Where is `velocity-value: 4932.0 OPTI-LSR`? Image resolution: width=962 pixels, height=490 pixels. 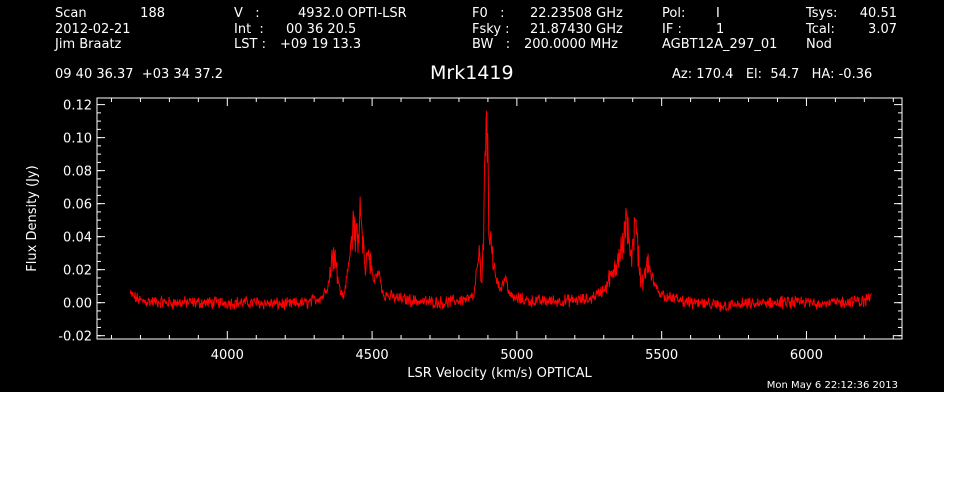
velocity-value: 4932.0 OPTI-LSR is located at coordinates (352, 13).